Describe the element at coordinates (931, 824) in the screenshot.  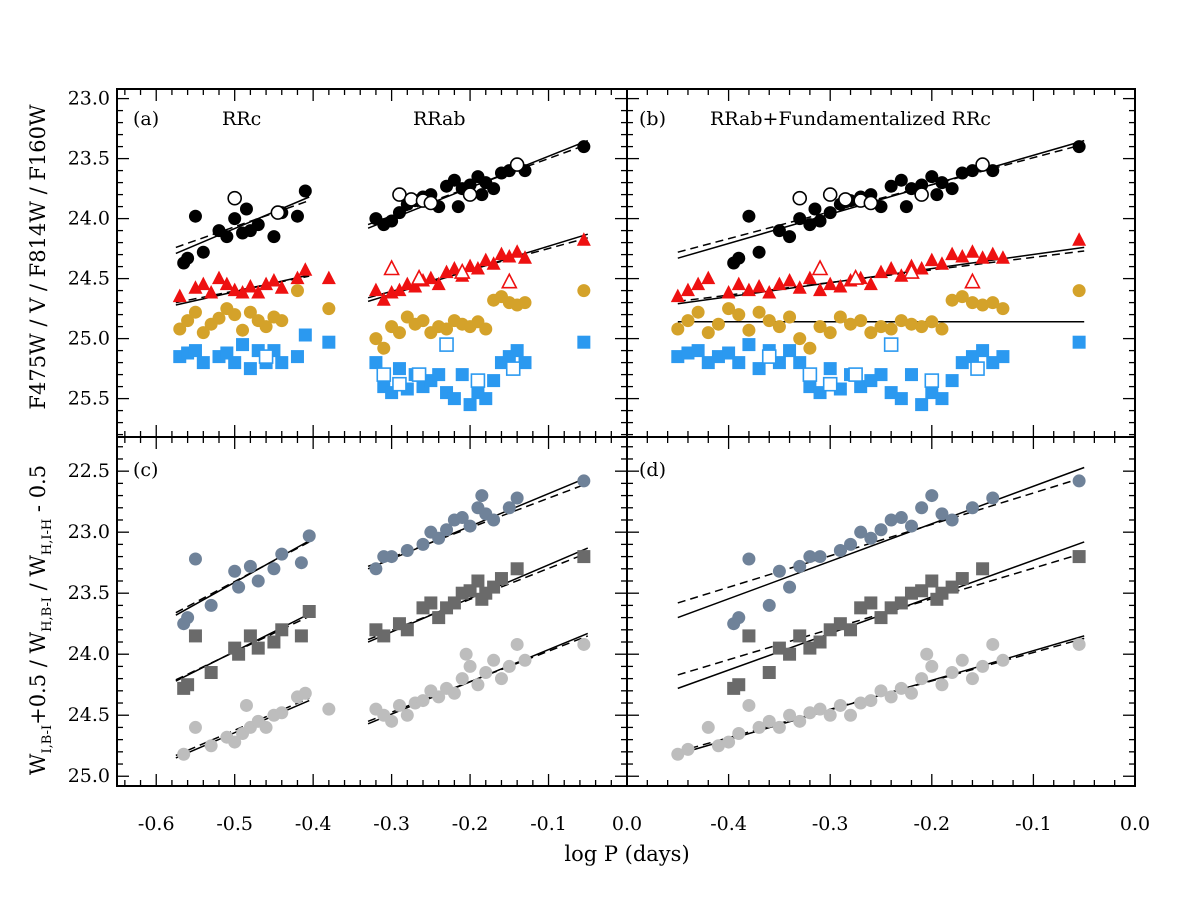
I see `x-tick-label: -0.2` at that location.